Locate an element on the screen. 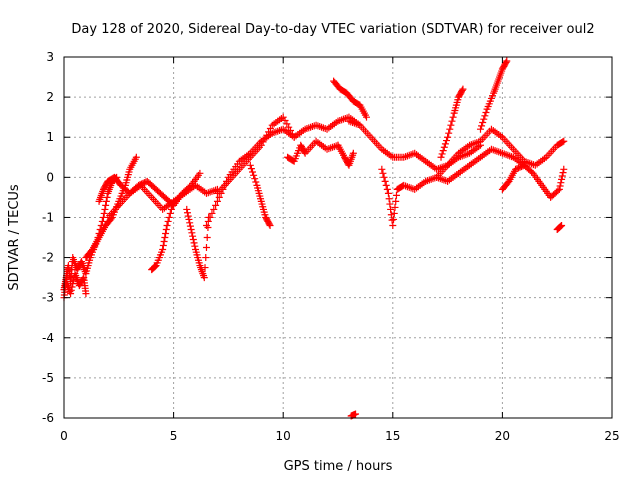 This screenshot has height=480, width=640. y-tick-label: 3 is located at coordinates (50, 57).